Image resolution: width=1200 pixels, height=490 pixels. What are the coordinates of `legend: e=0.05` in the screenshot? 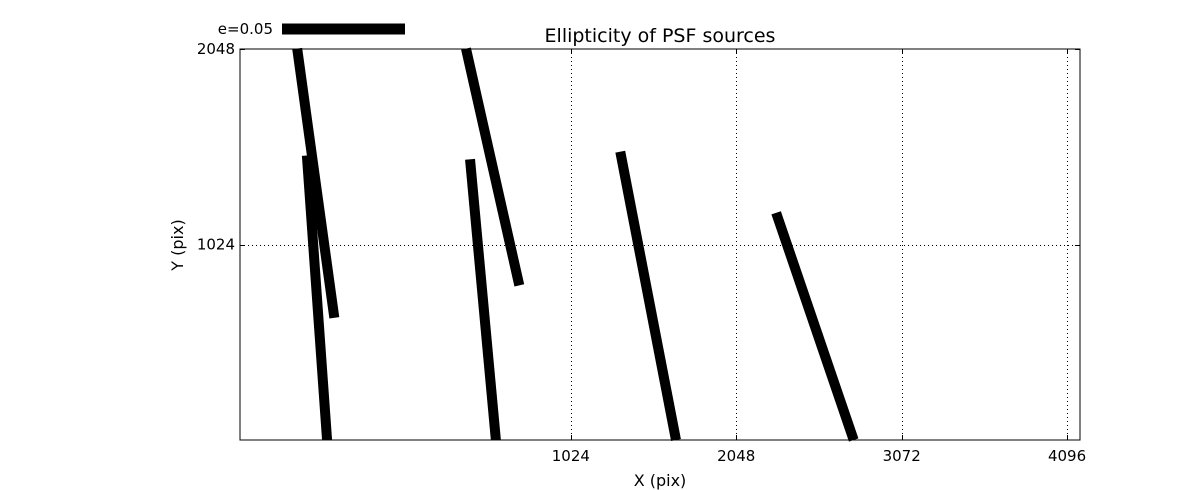 It's located at (311, 29).